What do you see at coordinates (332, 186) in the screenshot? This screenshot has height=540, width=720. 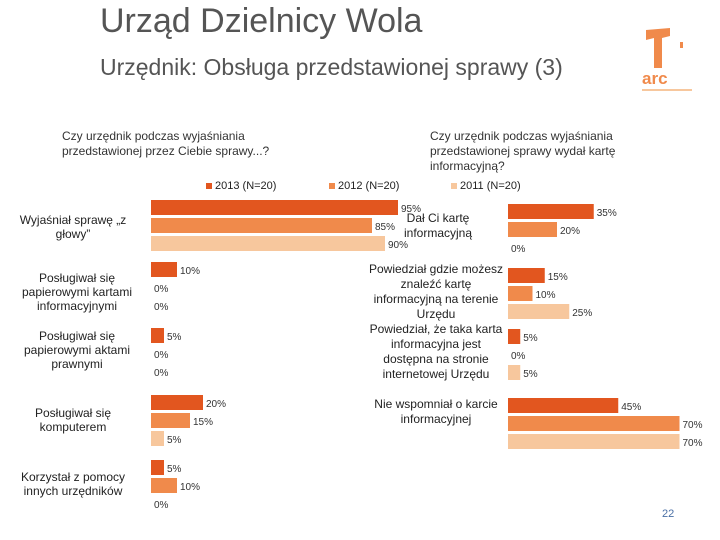 I see `legend-swatch-2012` at bounding box center [332, 186].